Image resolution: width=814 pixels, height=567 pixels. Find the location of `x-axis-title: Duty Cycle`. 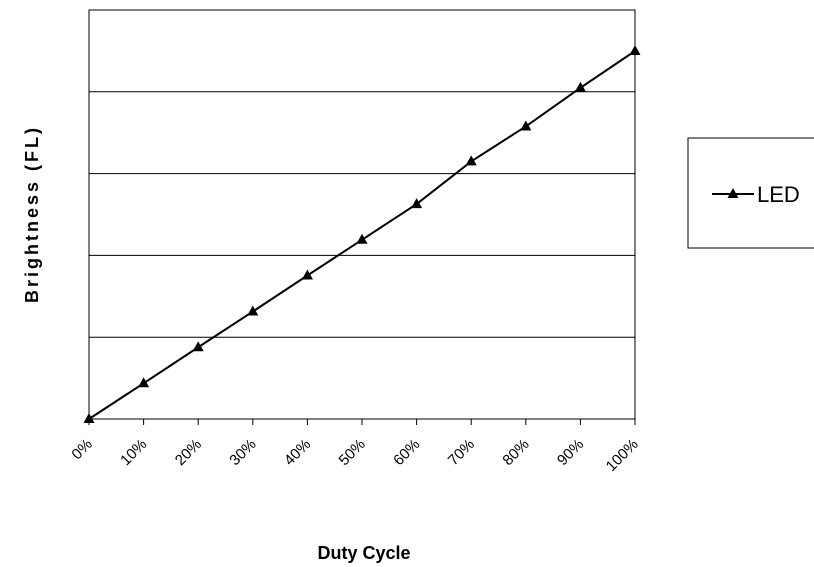

x-axis-title: Duty Cycle is located at coordinates (363, 553).